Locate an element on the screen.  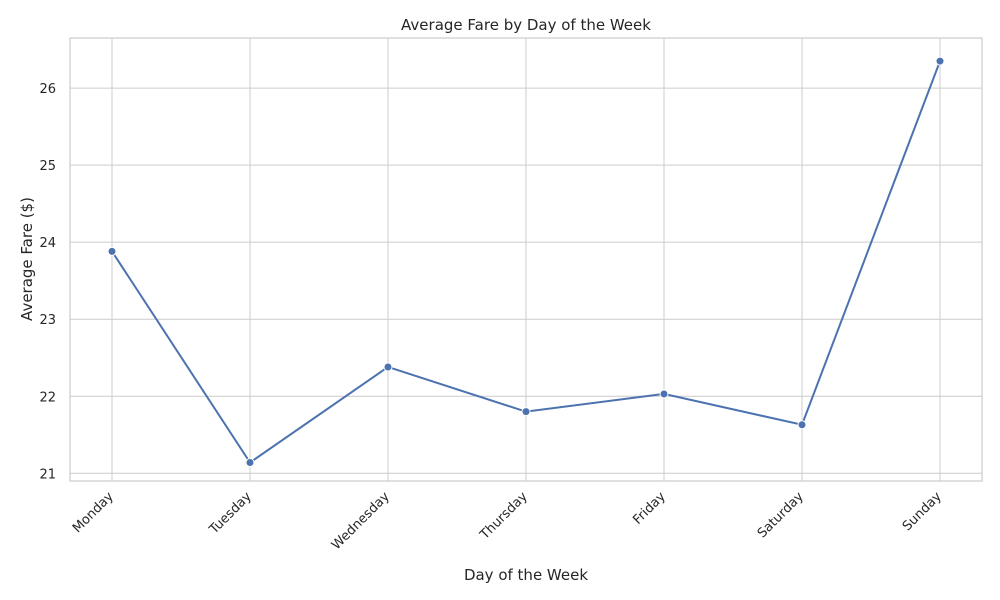
data-point-wednesday is located at coordinates (388, 367).